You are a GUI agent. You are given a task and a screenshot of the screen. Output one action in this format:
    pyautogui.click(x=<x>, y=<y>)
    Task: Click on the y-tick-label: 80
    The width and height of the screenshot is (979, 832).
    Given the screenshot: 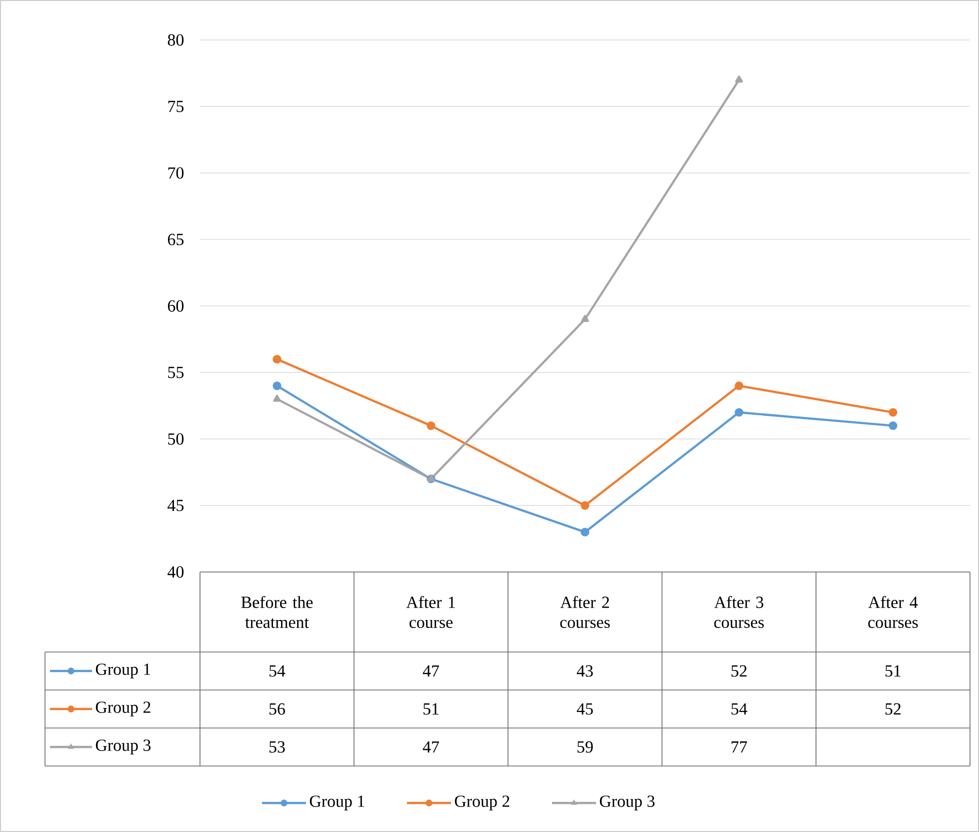 What is the action you would take?
    pyautogui.click(x=176, y=40)
    